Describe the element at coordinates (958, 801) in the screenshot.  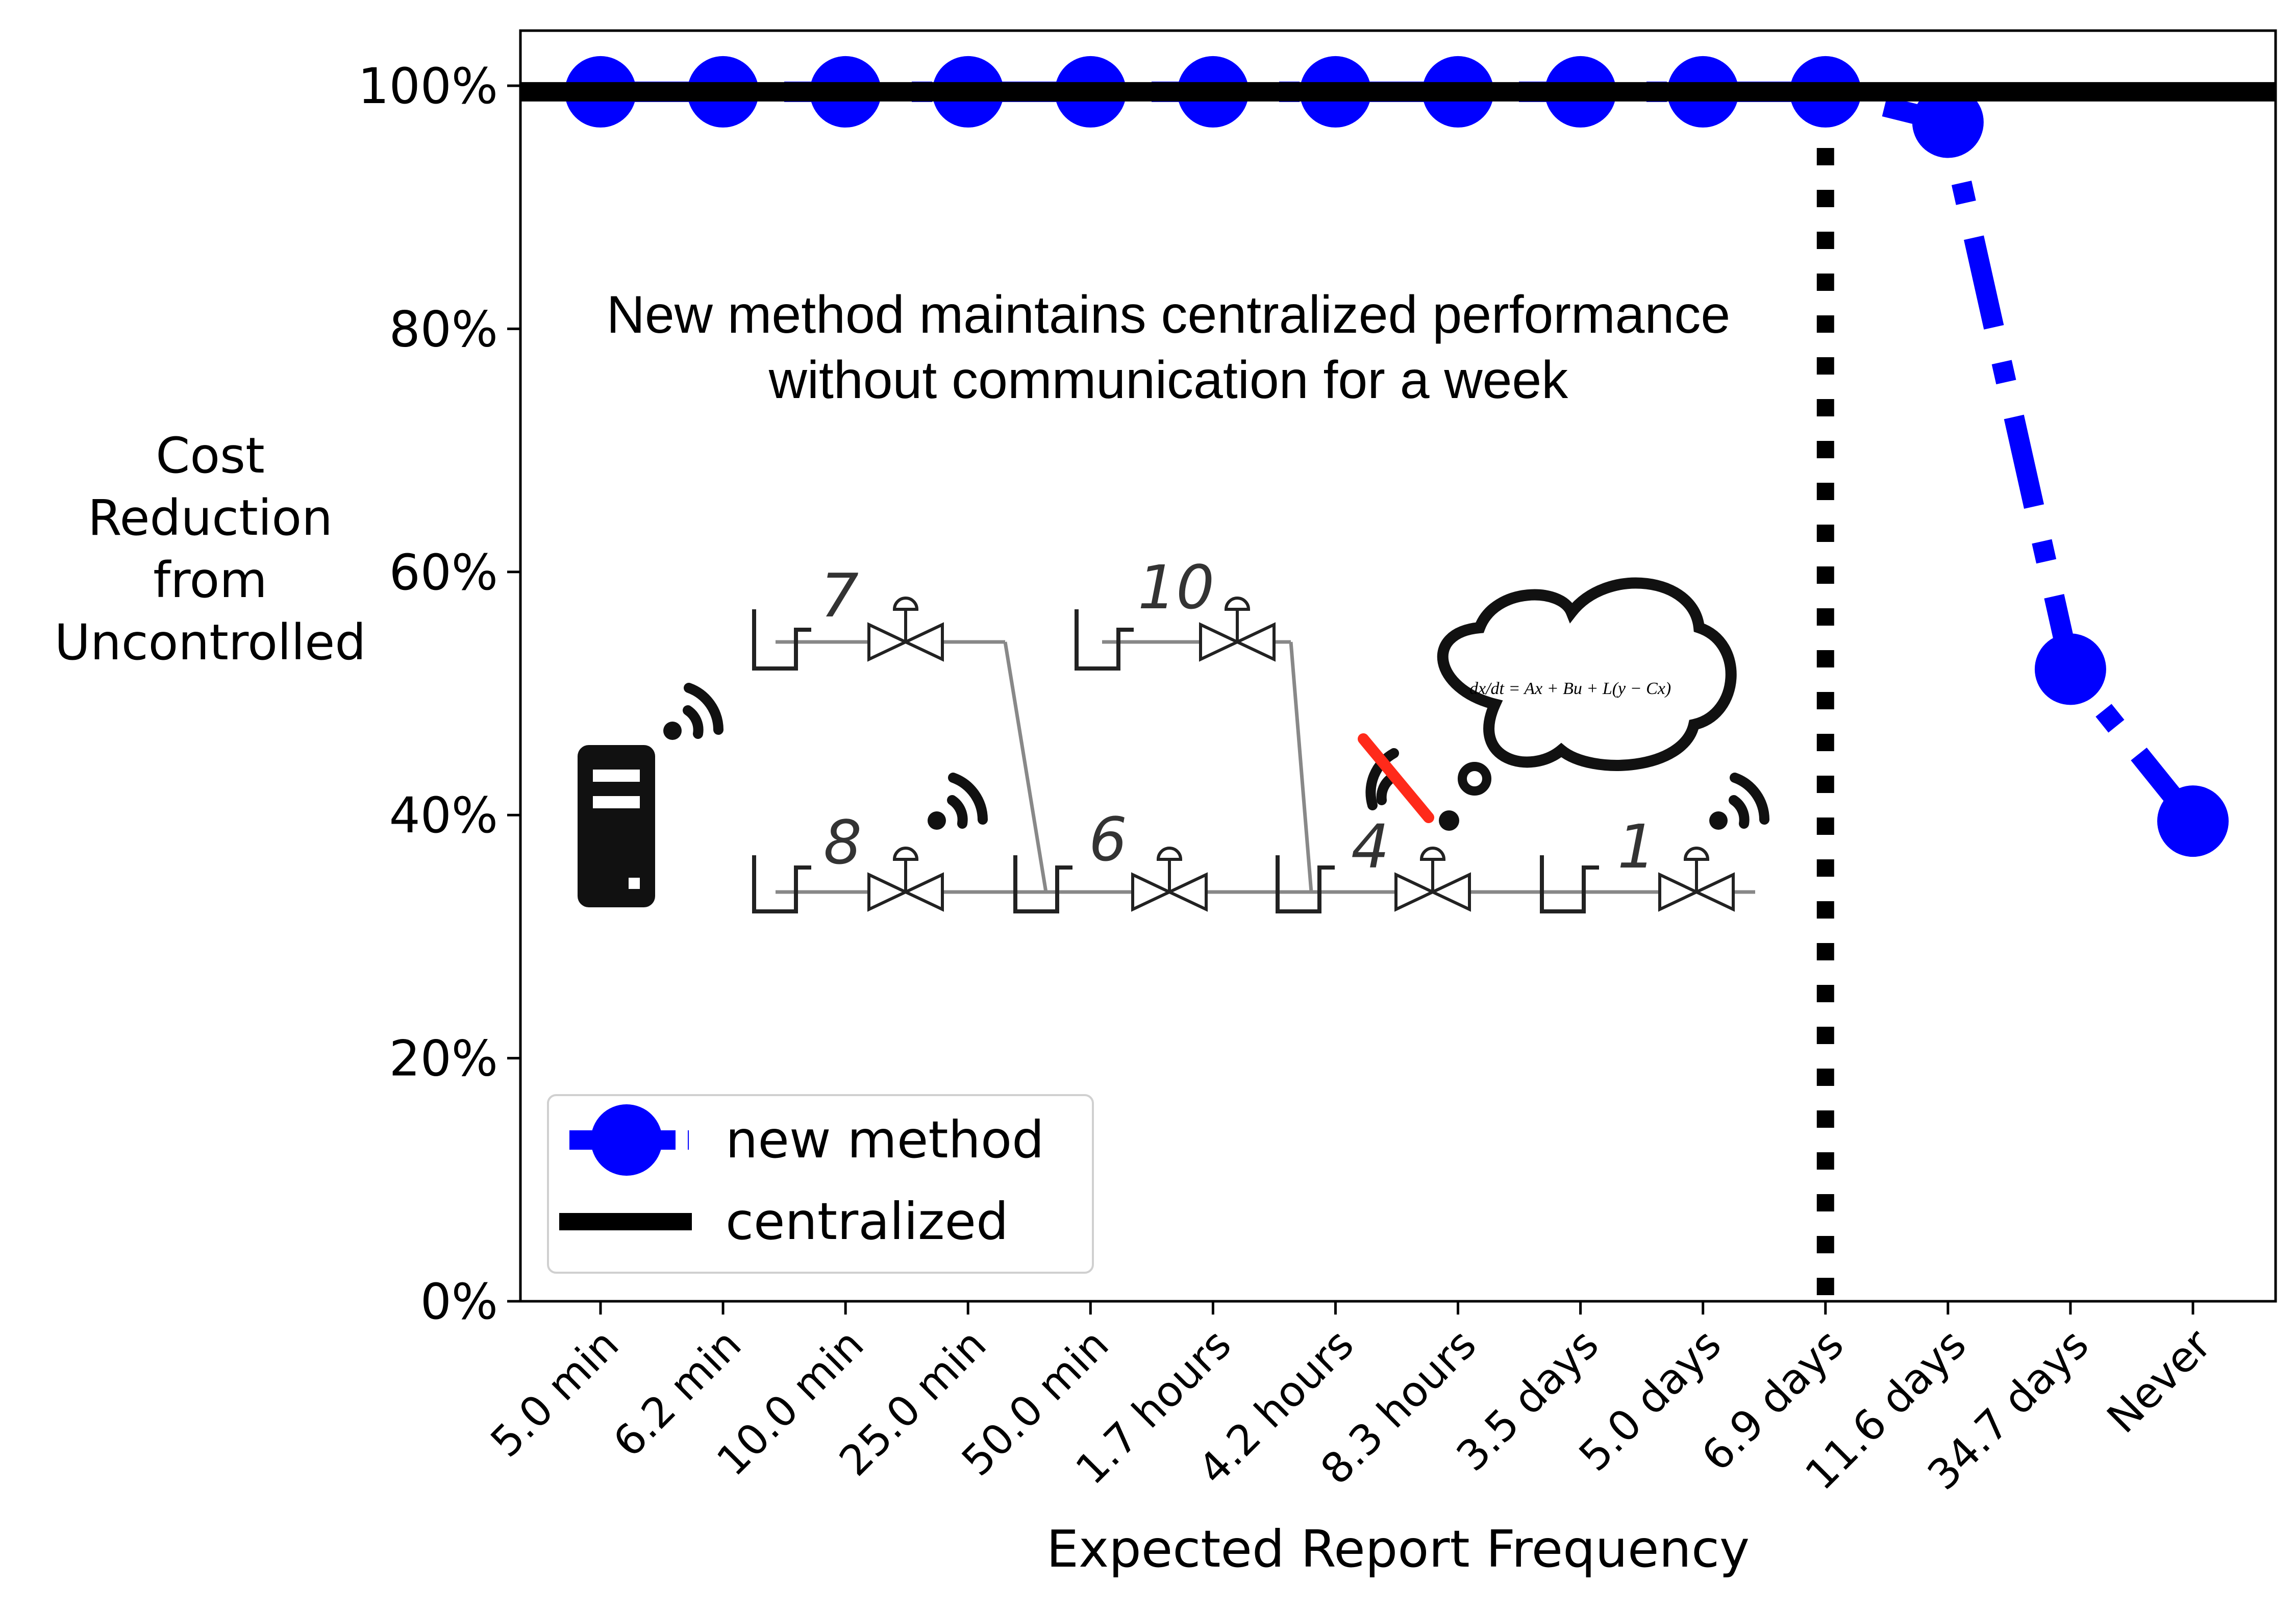
I see `wifi-icon-node8` at that location.